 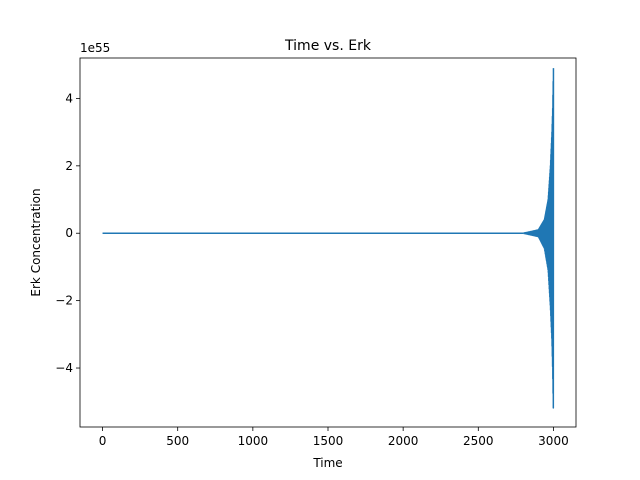 I want to click on x-tick-label: 2500, so click(x=478, y=441).